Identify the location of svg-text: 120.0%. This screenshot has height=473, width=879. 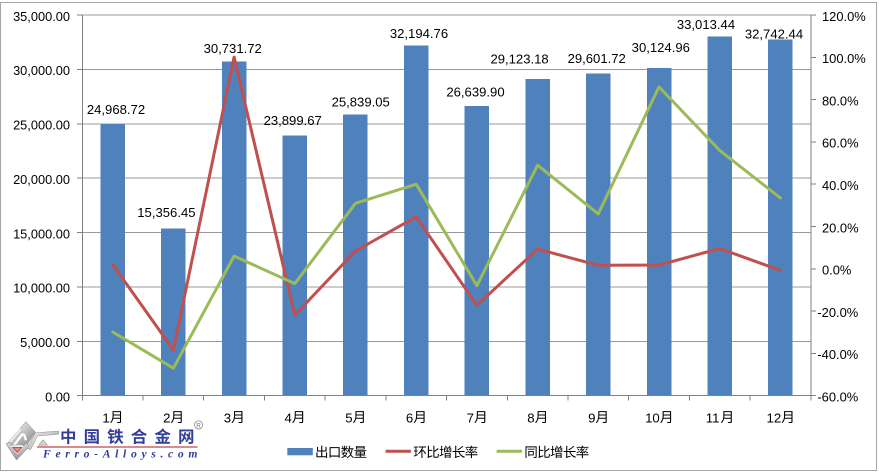
(844, 16).